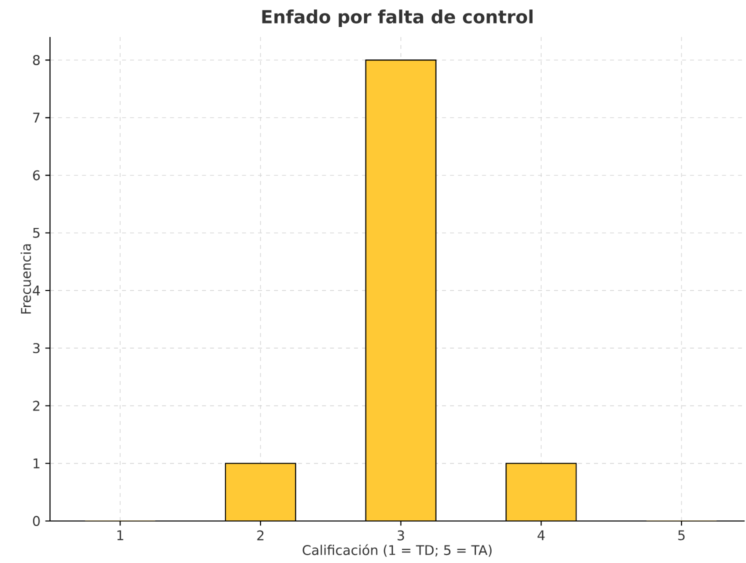  What do you see at coordinates (120, 535) in the screenshot?
I see `x-tick-label: 1` at bounding box center [120, 535].